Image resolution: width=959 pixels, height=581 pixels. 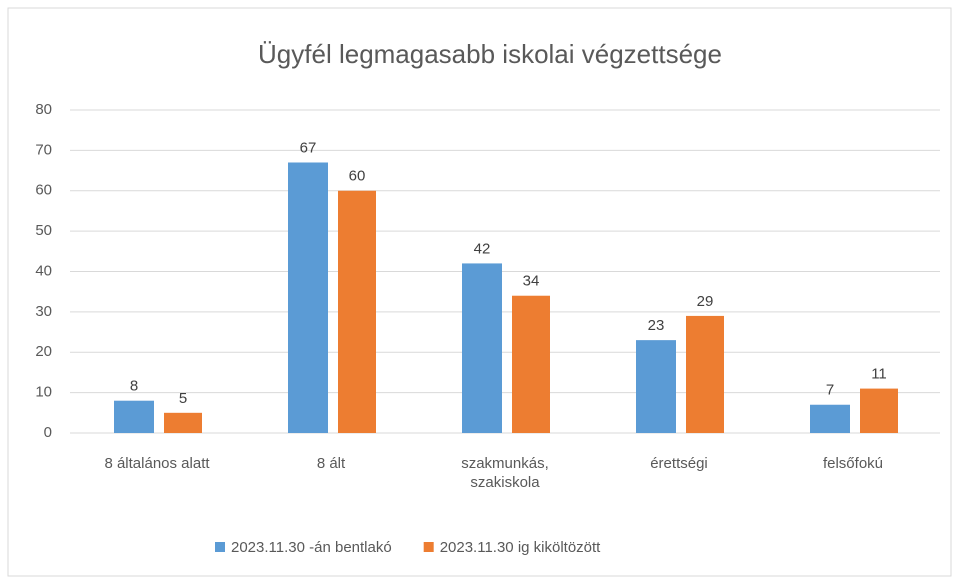 What do you see at coordinates (43, 392) in the screenshot?
I see `y-tick-label: 10` at bounding box center [43, 392].